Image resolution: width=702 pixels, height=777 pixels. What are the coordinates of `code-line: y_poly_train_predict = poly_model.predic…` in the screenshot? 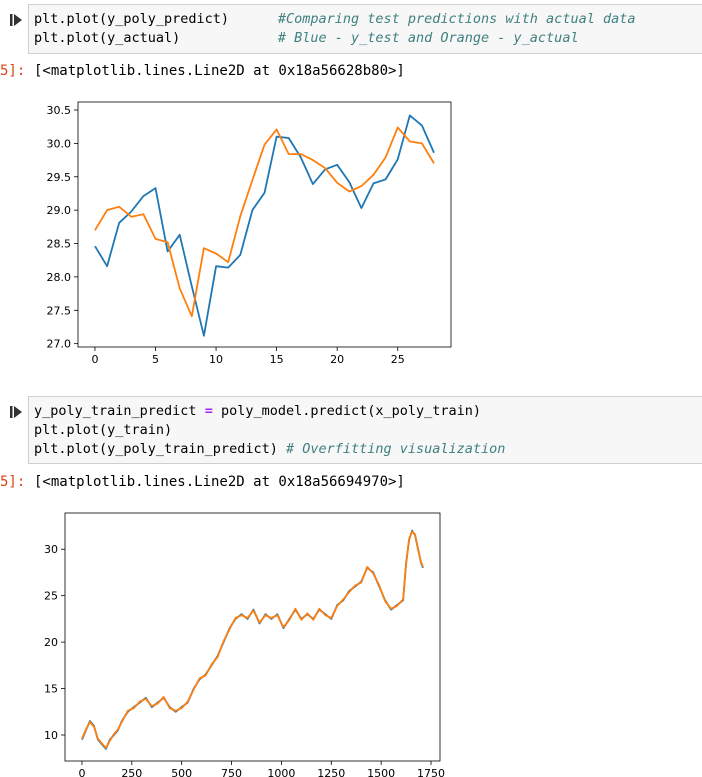 It's located at (258, 411).